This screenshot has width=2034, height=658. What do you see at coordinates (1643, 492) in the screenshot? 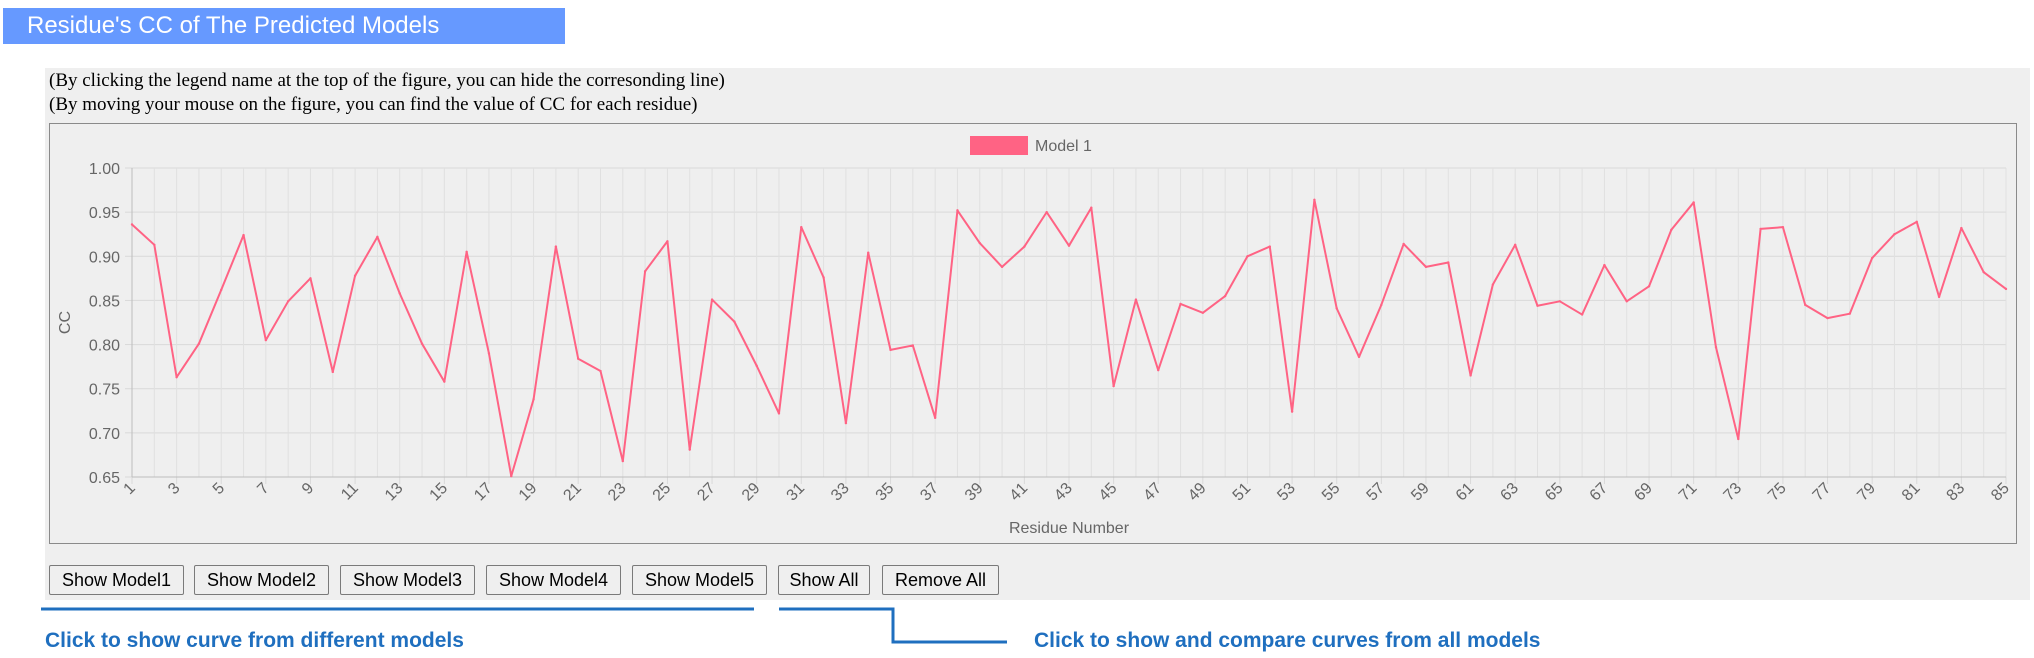
I see `x-tick-label: 69` at bounding box center [1643, 492].